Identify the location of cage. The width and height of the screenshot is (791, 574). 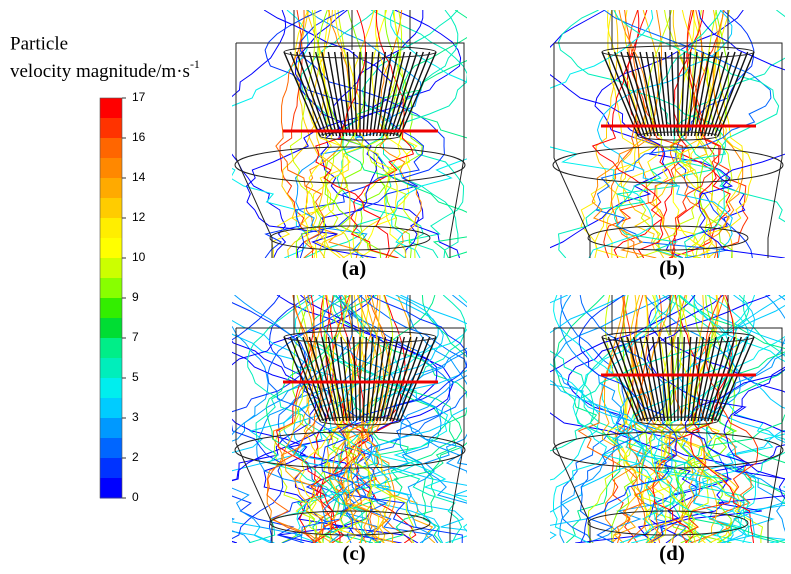
(360, 379).